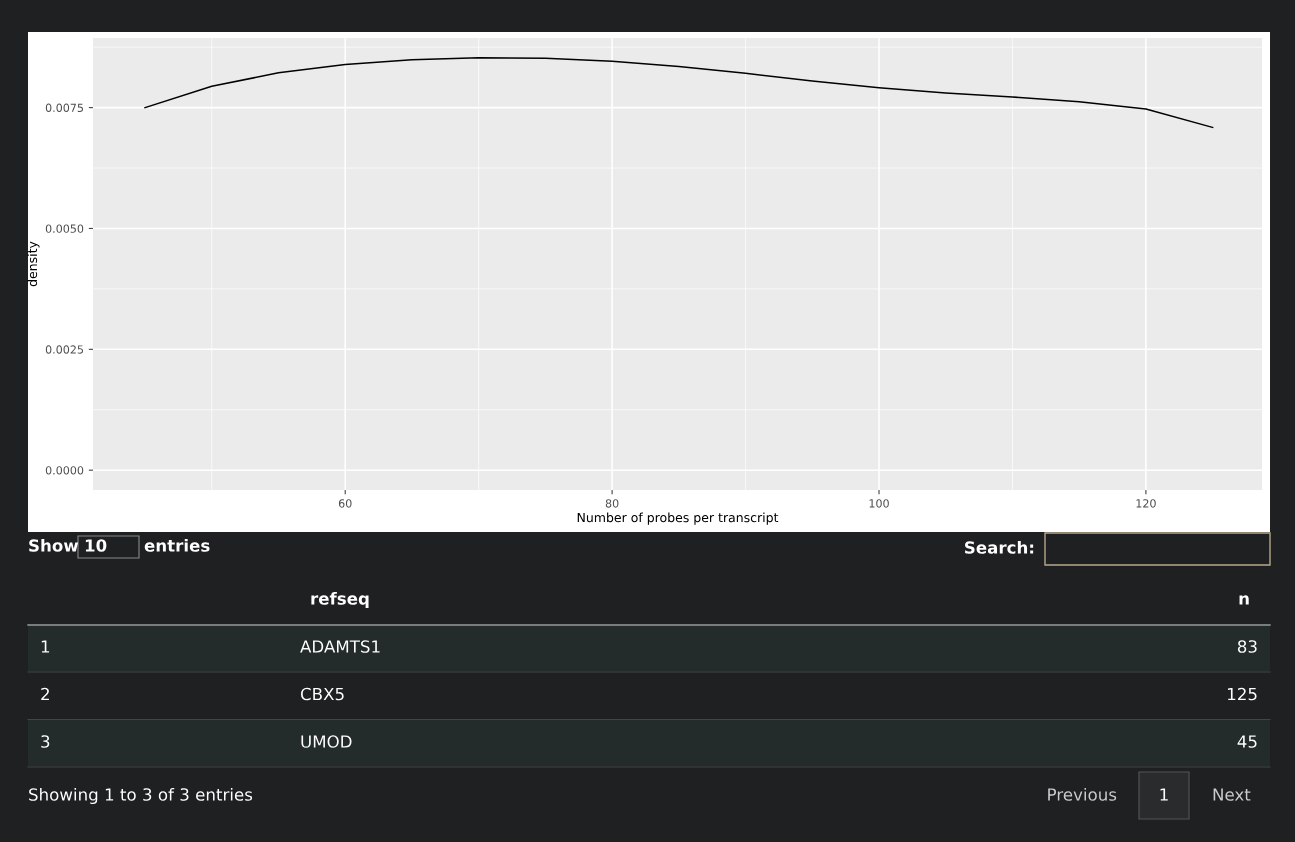 The width and height of the screenshot is (1295, 842). What do you see at coordinates (141, 796) in the screenshot?
I see `text: Showing 1 to 3 of 3 entries` at bounding box center [141, 796].